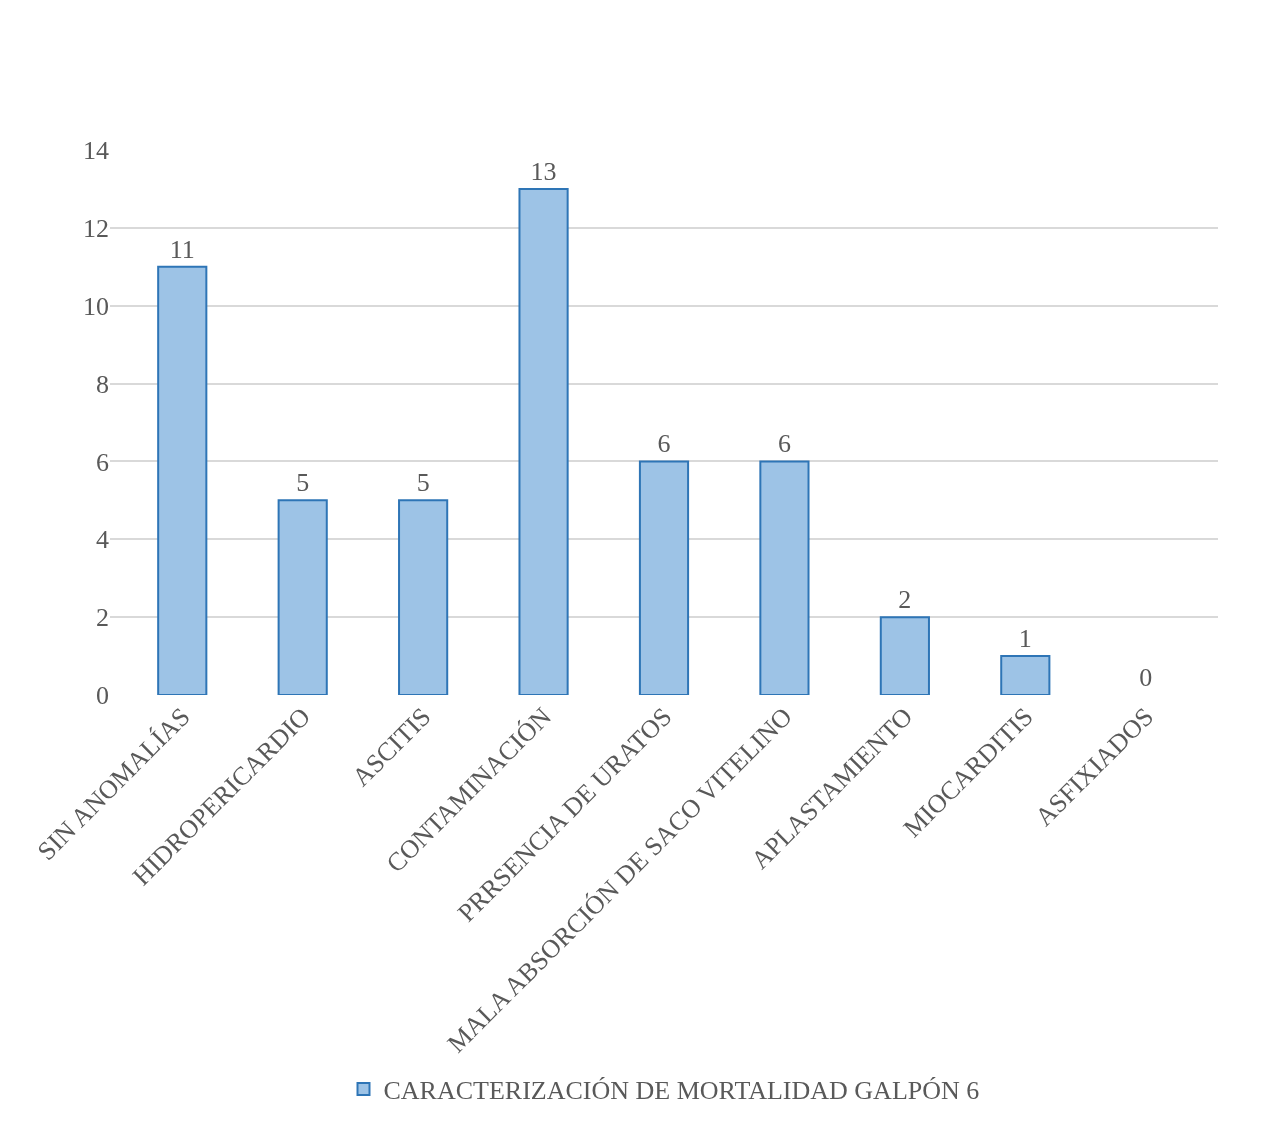 Image resolution: width=1268 pixels, height=1124 pixels. What do you see at coordinates (905, 600) in the screenshot?
I see `data-label: 2` at bounding box center [905, 600].